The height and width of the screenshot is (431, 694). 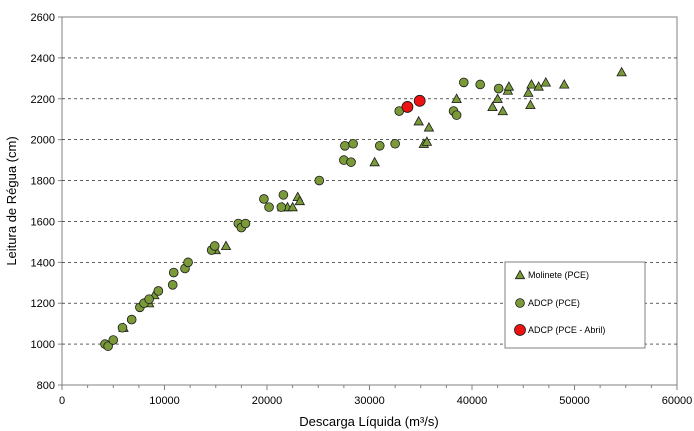 I want to click on y-tick-label: 2400, so click(x=43, y=59).